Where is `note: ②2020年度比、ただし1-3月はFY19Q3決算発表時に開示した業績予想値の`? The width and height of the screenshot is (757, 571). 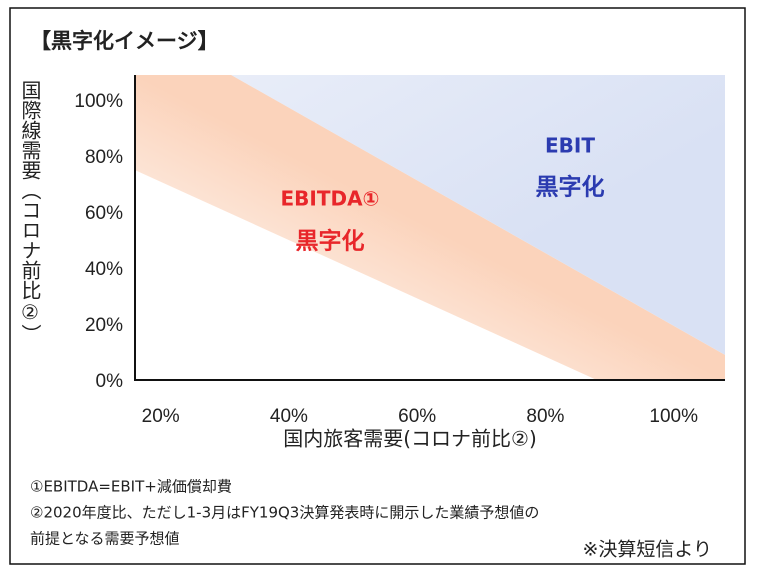
note: ②2020年度比、ただし1-3月はFY19Q3決算発表時に開示した業績予想値の is located at coordinates (284, 513).